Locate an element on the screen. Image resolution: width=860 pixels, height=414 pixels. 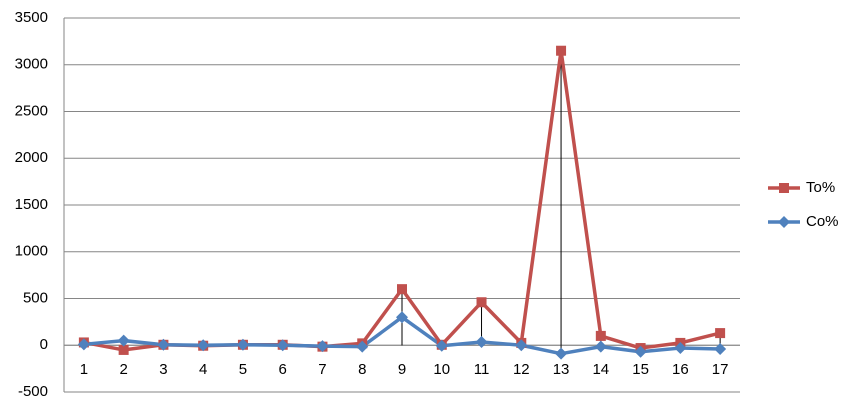
x-tick-label: 8 is located at coordinates (362, 369).